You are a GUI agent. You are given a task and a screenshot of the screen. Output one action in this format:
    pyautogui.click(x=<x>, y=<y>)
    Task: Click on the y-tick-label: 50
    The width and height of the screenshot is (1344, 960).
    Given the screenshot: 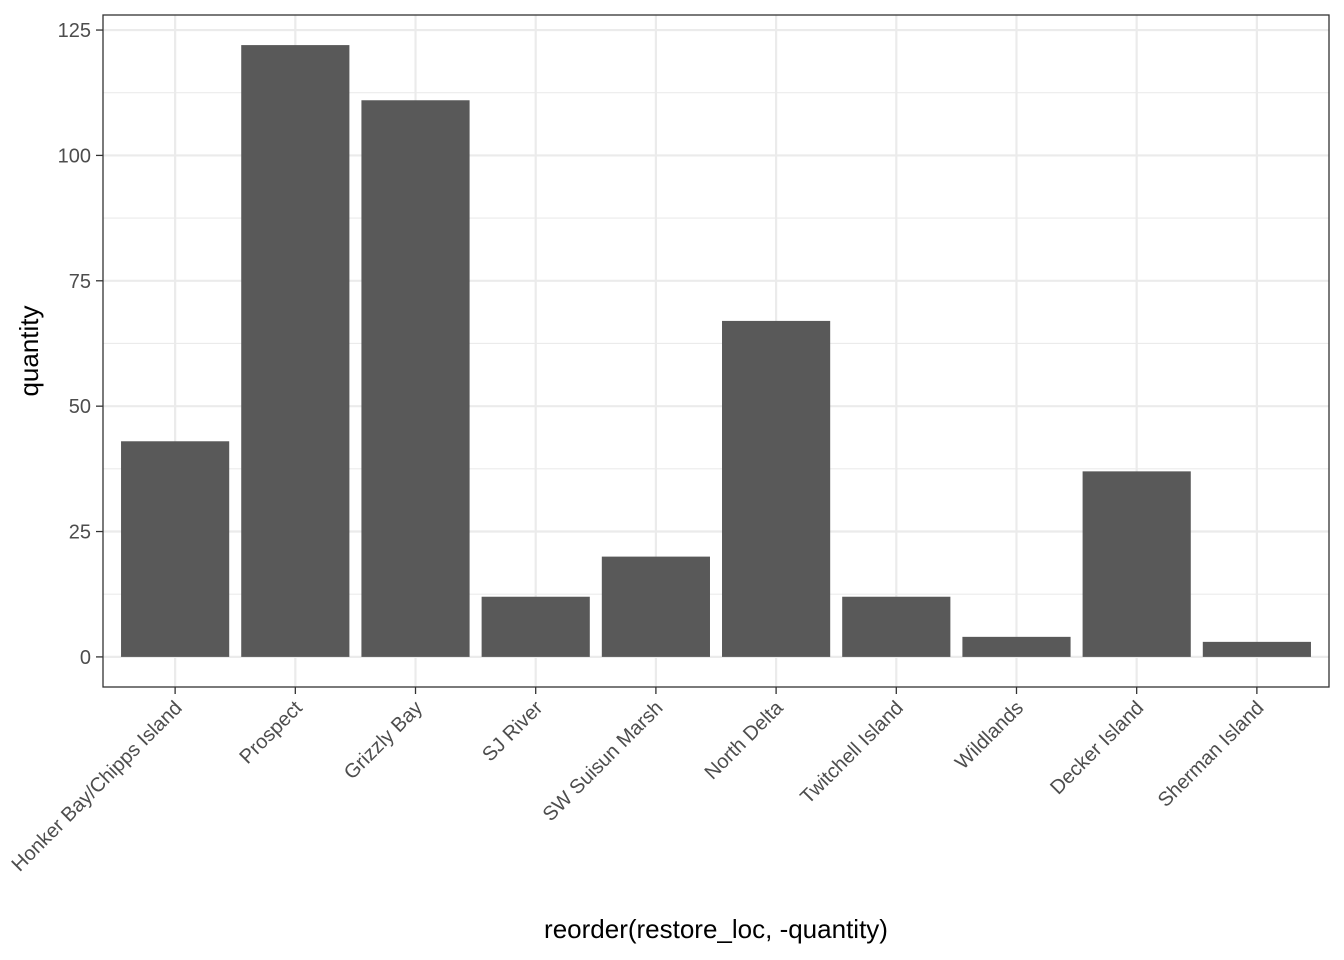 What is the action you would take?
    pyautogui.click(x=80, y=407)
    